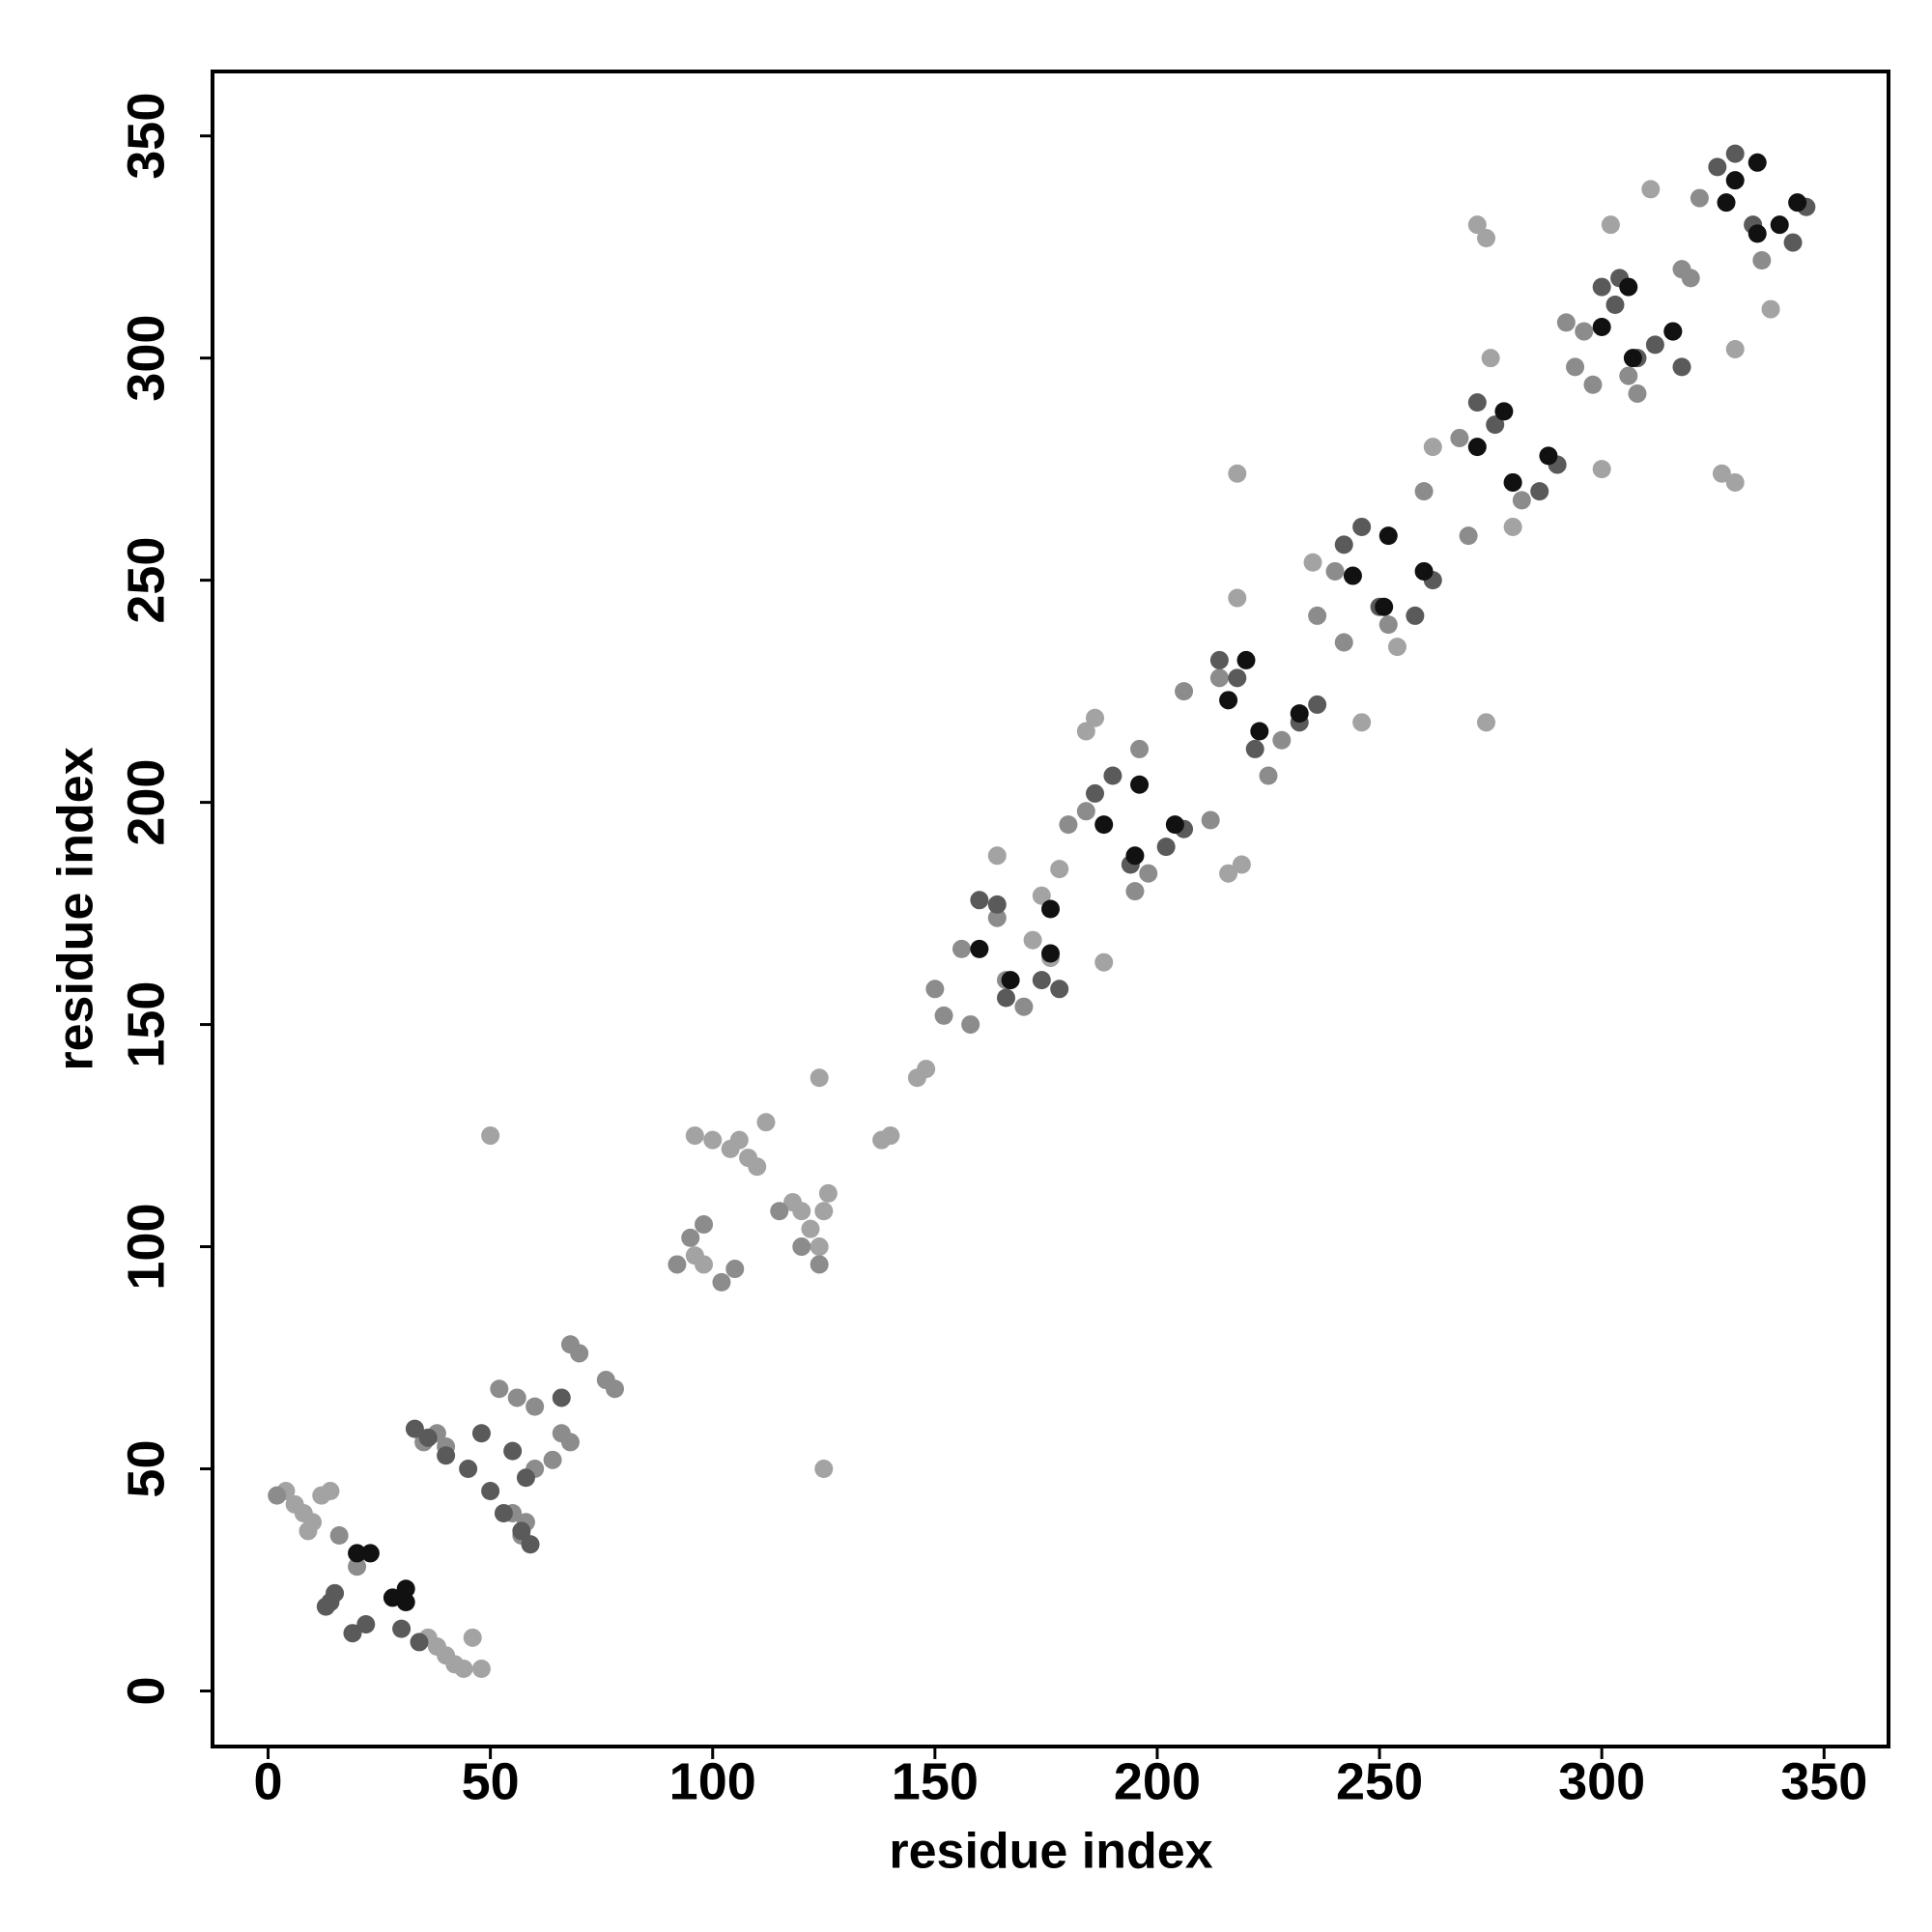 This screenshot has height=1932, width=1932. Describe the element at coordinates (1379, 1781) in the screenshot. I see `x-tick-label: 250` at that location.